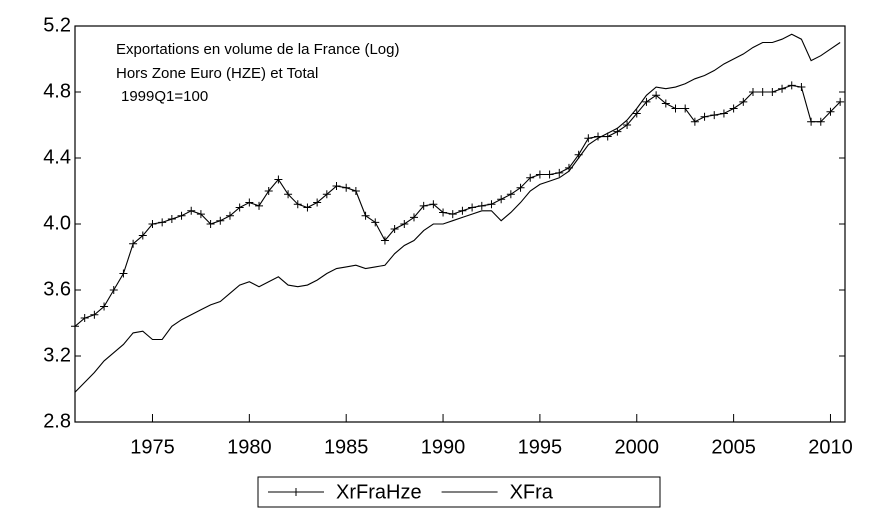  Describe the element at coordinates (733, 447) in the screenshot. I see `x-tick-label: 2005` at that location.